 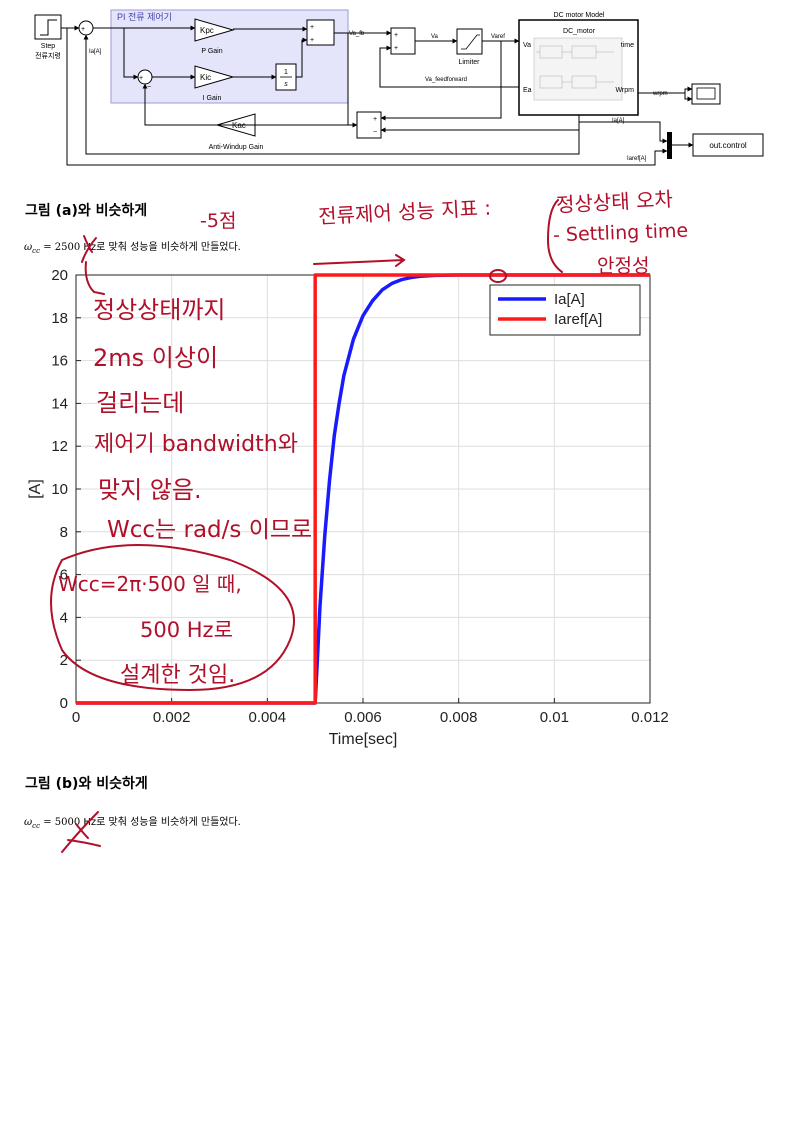 I want to click on limiter-block, so click(x=469, y=41).